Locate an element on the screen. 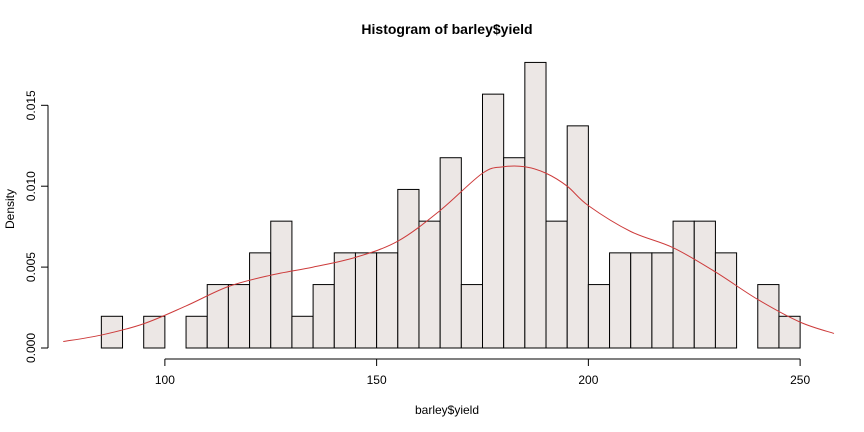 The width and height of the screenshot is (864, 432). x-tick-label-100: 100 is located at coordinates (165, 380).